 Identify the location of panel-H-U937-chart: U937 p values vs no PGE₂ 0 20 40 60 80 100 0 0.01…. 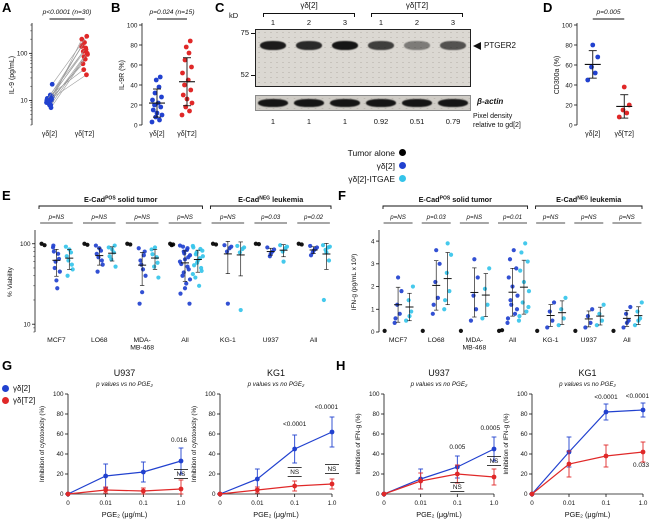
(428, 443).